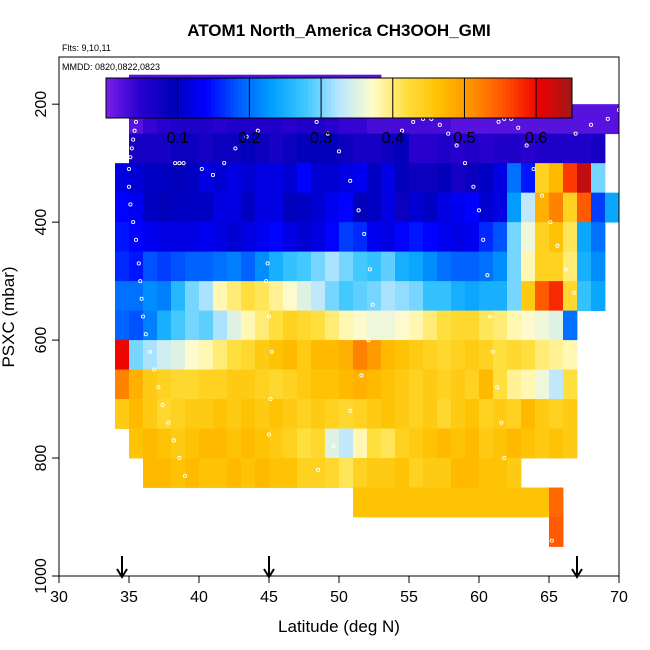 This screenshot has height=650, width=650. Describe the element at coordinates (339, 591) in the screenshot. I see `x-axis: 30 35 40 45 50 55 60 65 70` at that location.